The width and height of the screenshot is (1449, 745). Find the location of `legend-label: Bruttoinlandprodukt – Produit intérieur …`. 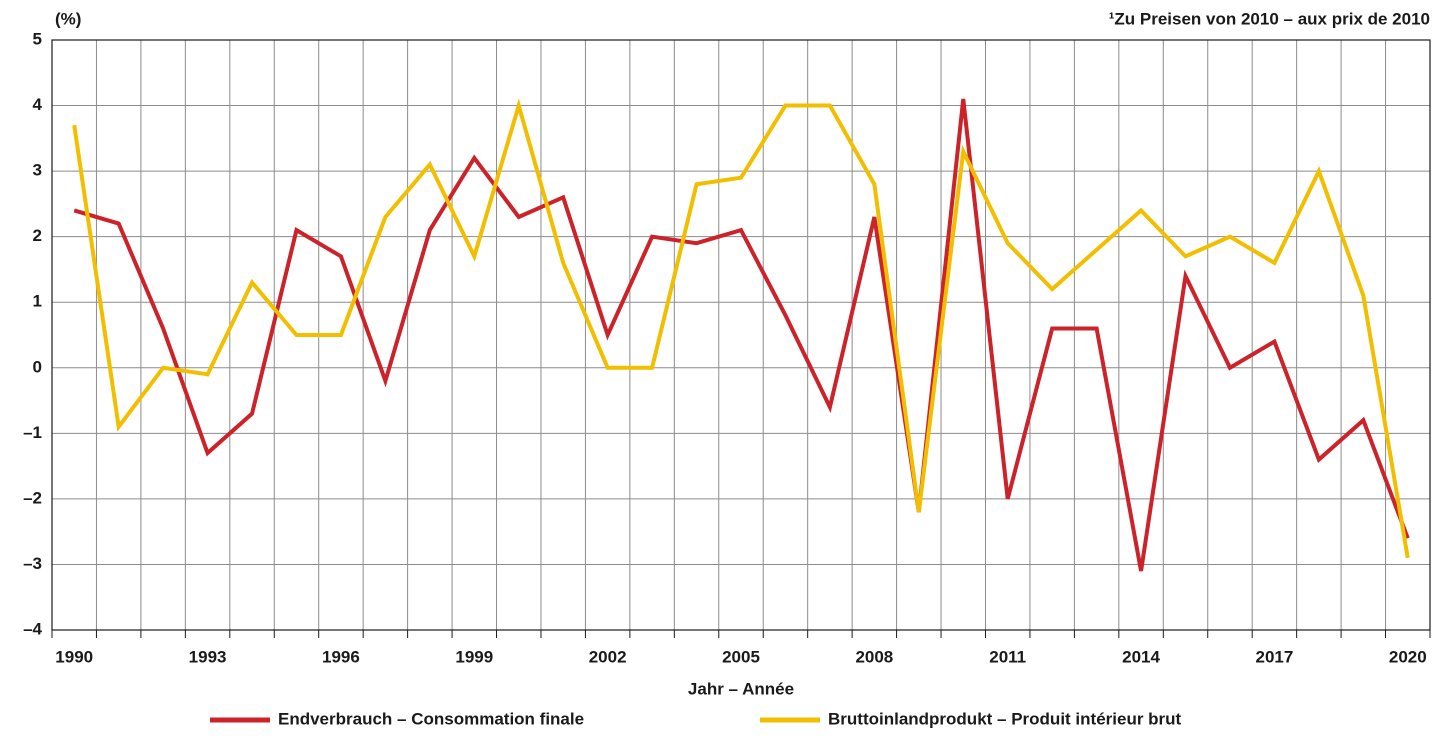

legend-label: Bruttoinlandprodukt – Produit intérieur … is located at coordinates (1005, 718).